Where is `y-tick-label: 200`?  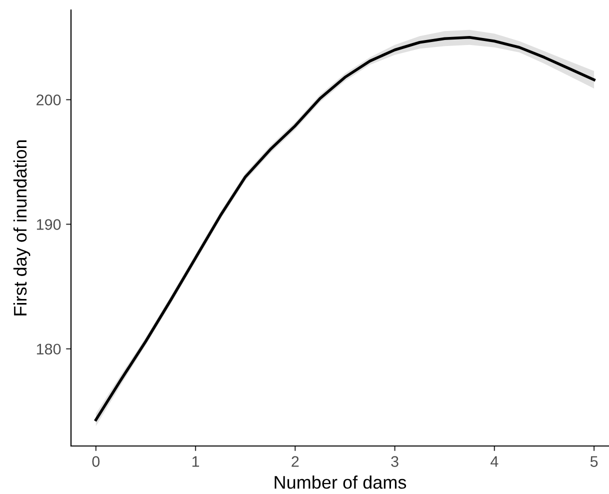
y-tick-label: 200 is located at coordinates (48, 100).